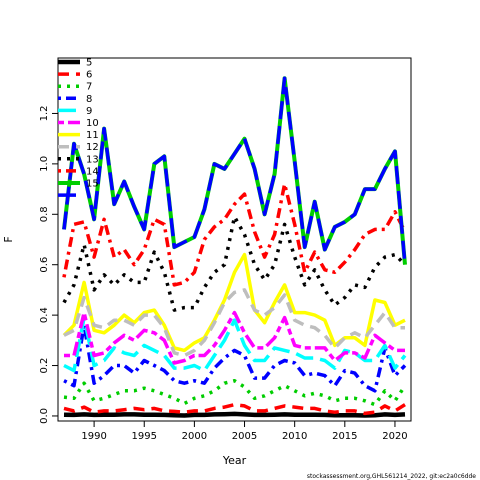 The width and height of the screenshot is (480, 480). What do you see at coordinates (44, 164) in the screenshot?
I see `y-tick-label: 1.0` at bounding box center [44, 164].